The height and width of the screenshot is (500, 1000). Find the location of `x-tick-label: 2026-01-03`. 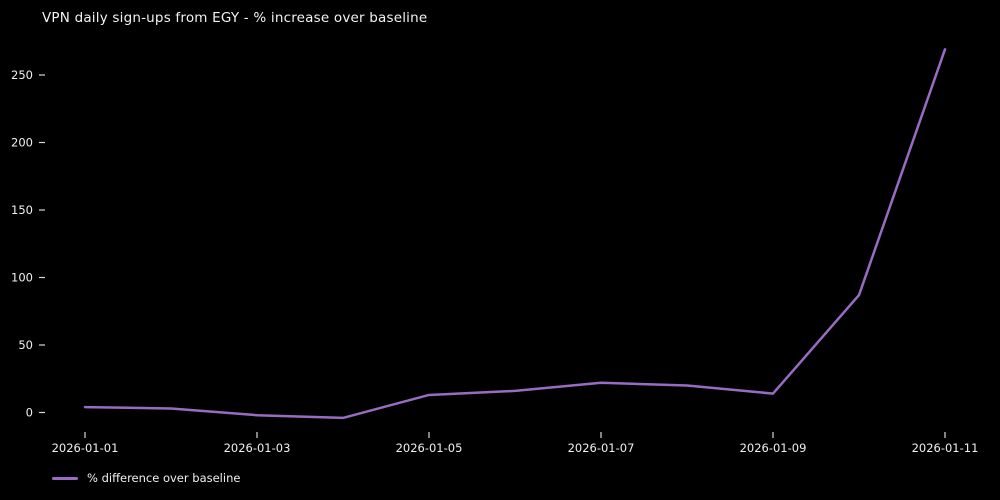

x-tick-label: 2026-01-03 is located at coordinates (257, 448).